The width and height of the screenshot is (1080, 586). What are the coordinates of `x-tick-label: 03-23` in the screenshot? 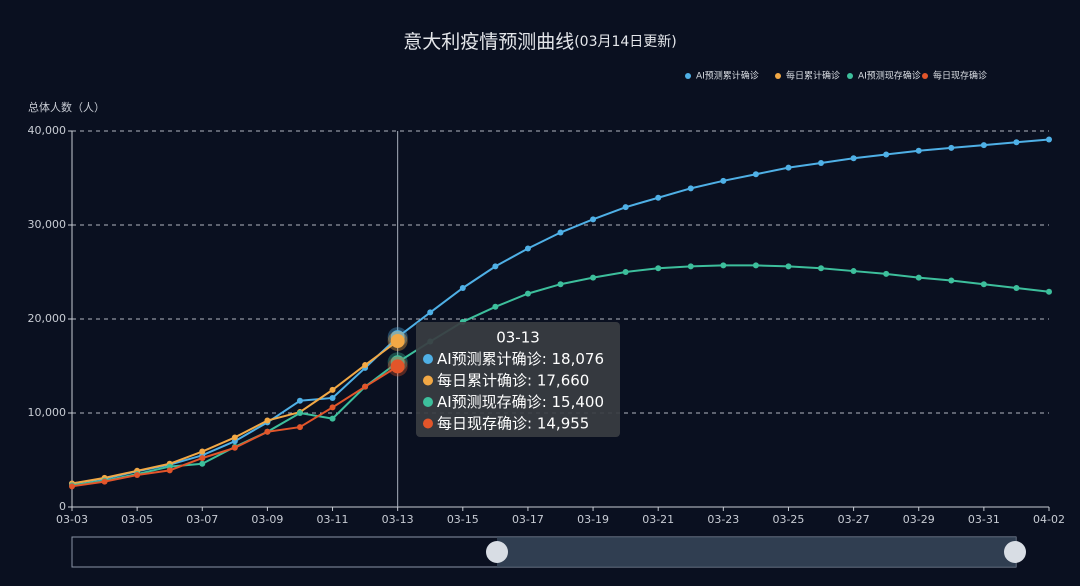 It's located at (723, 519).